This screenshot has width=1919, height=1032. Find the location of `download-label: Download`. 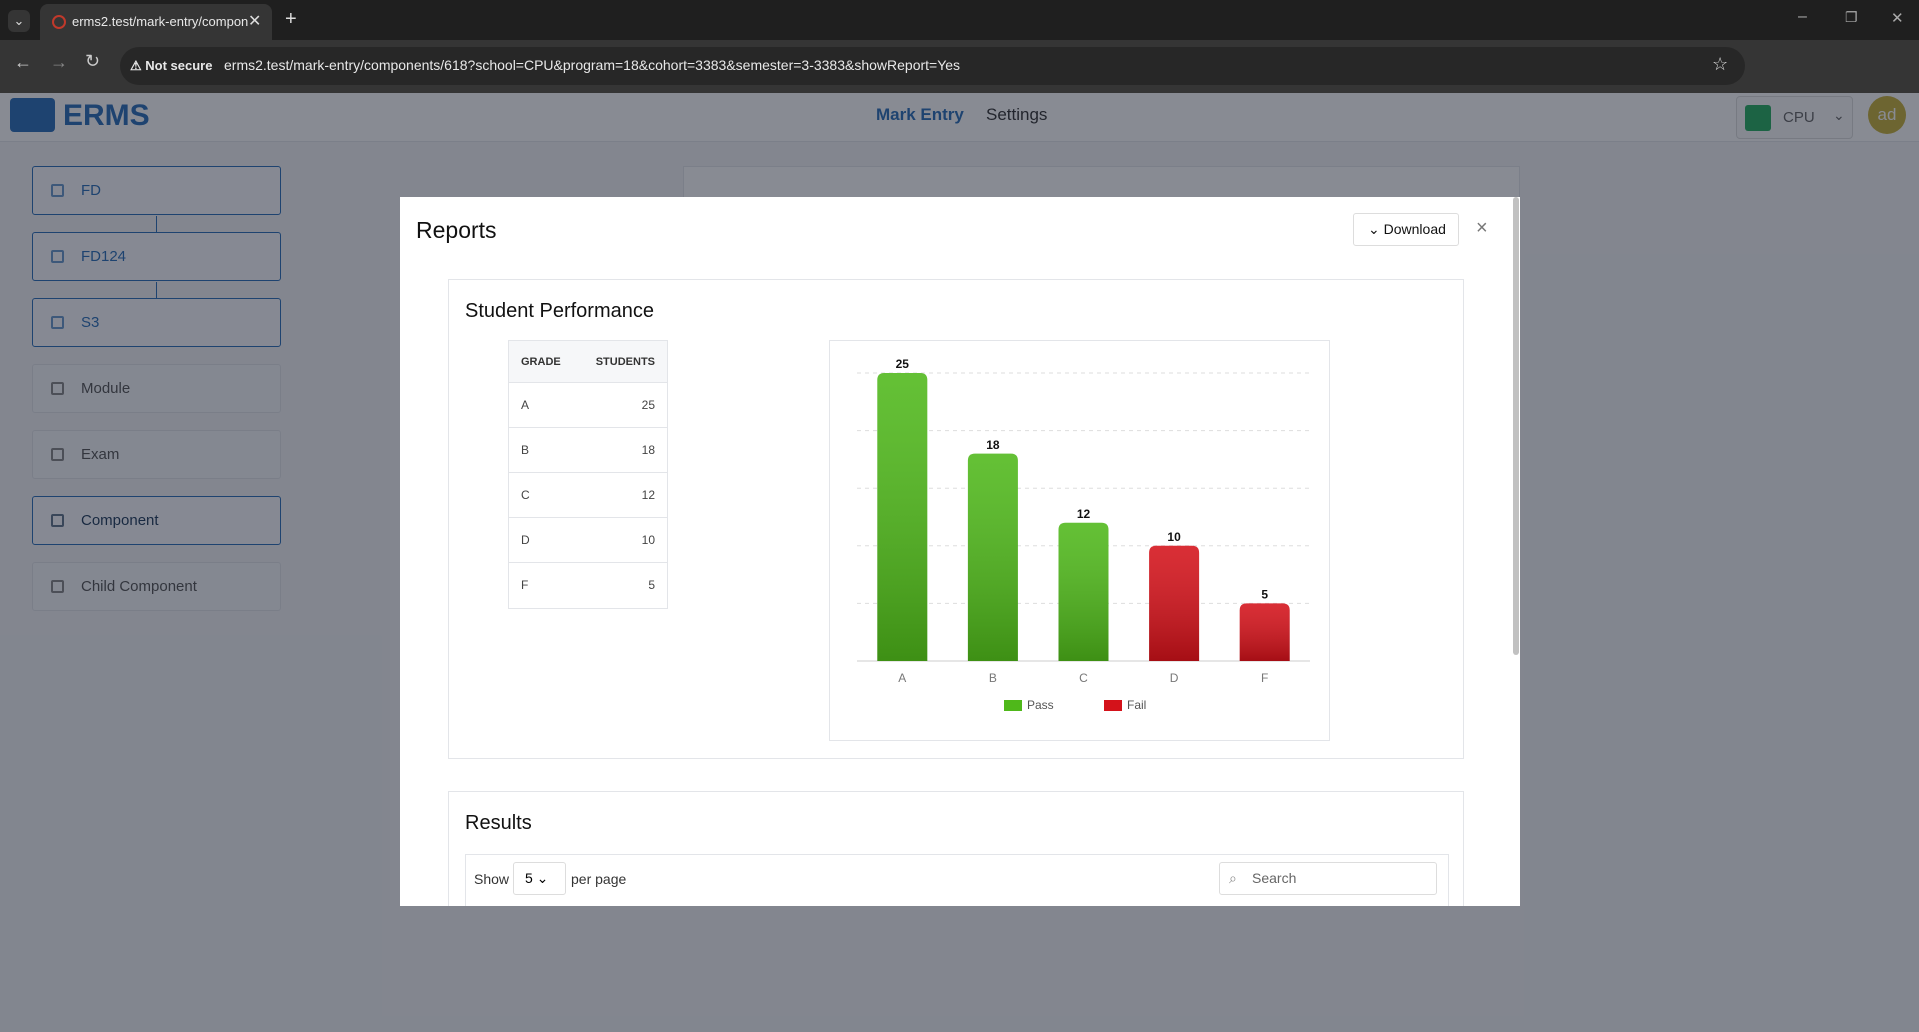

download-label: Download is located at coordinates (1414, 229).